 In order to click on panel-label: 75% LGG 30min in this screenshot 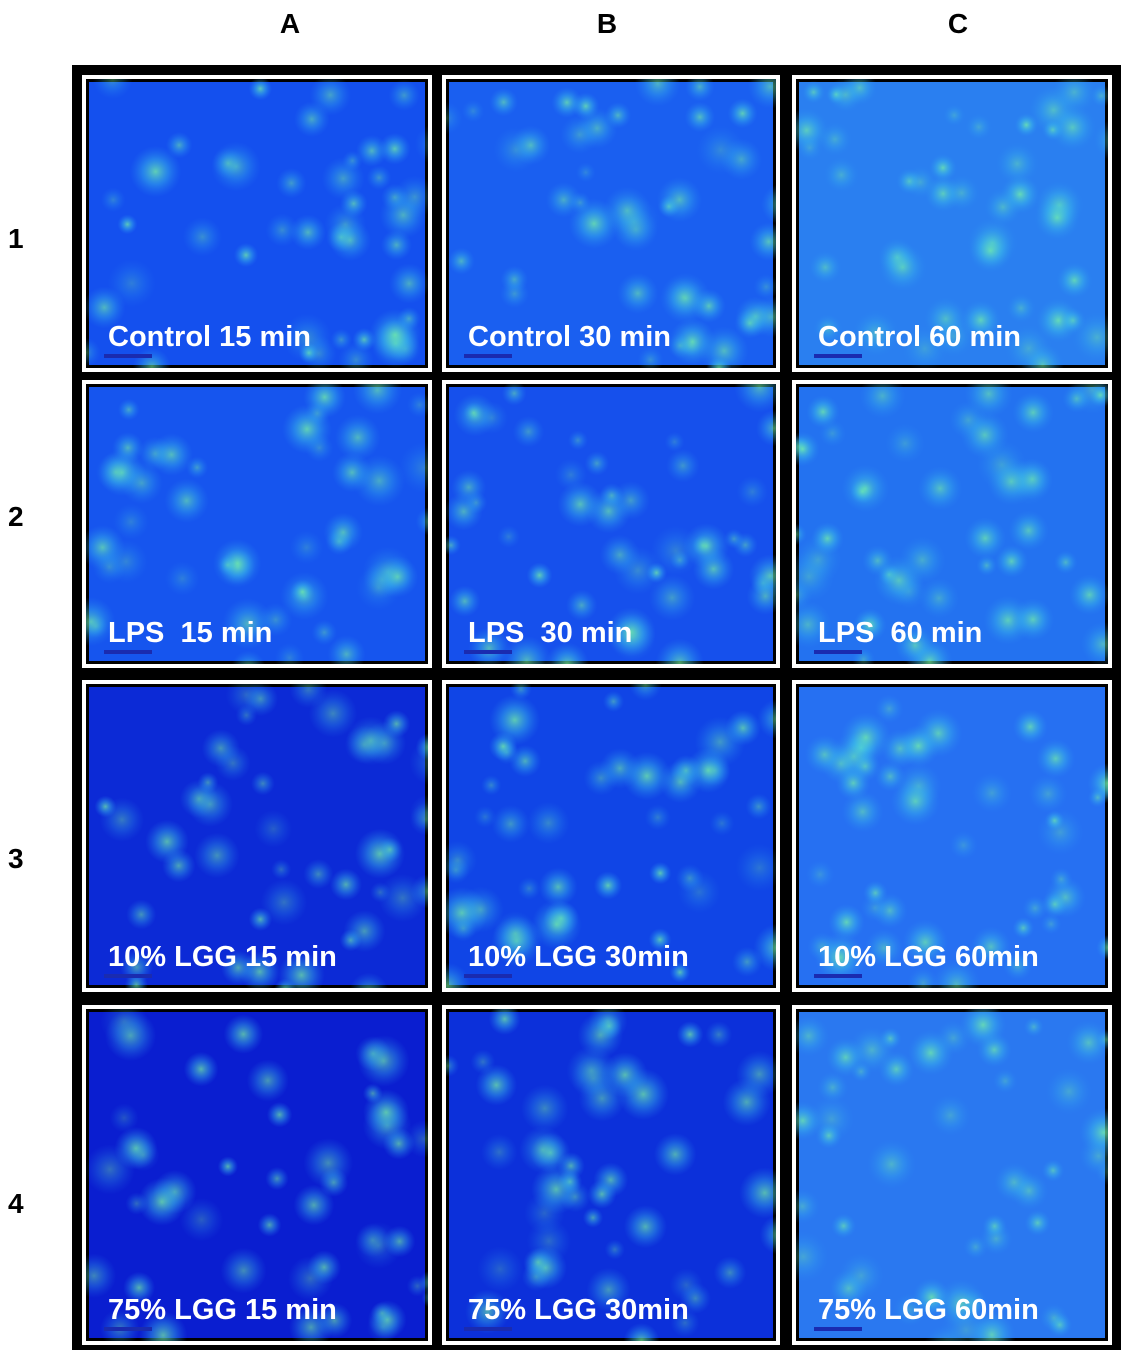, I will do `click(578, 1310)`.